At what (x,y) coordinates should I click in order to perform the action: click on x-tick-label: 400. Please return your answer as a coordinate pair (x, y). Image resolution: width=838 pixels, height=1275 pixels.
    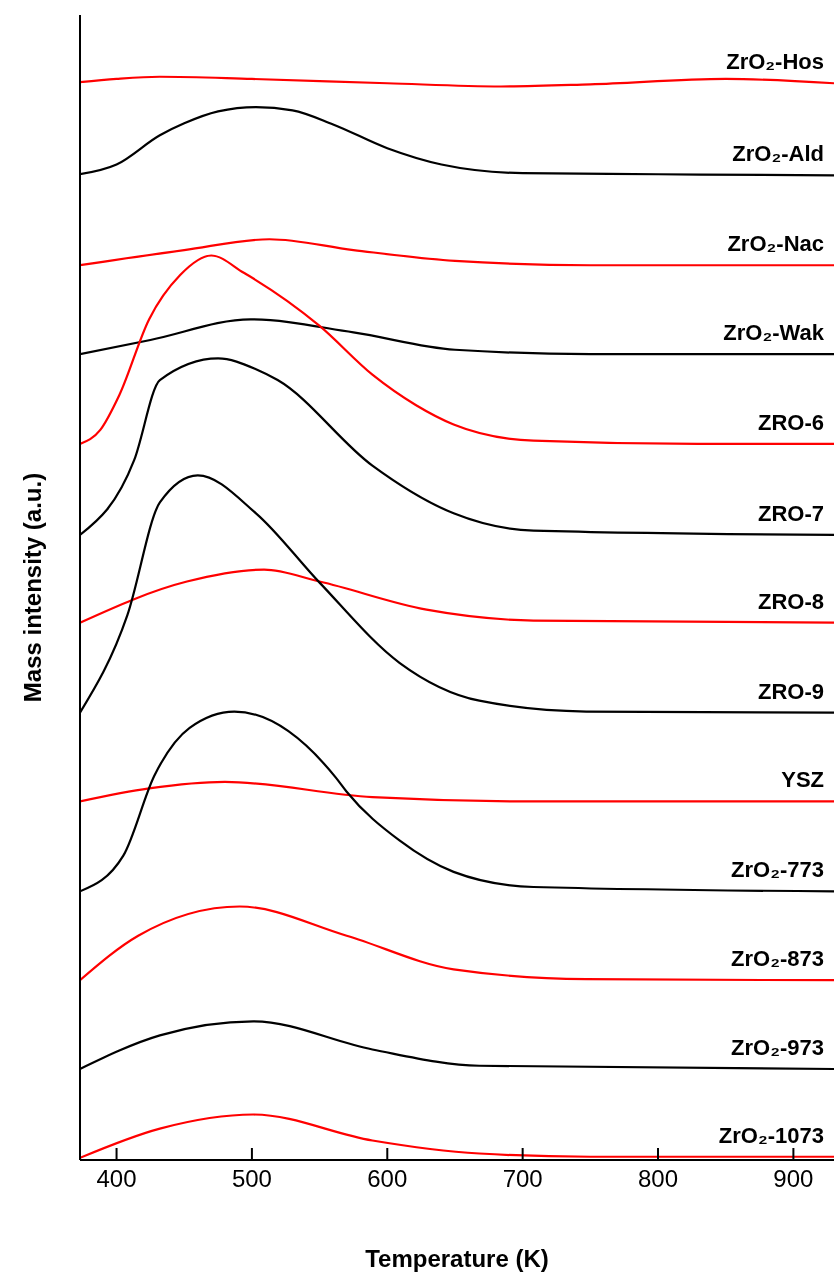
    Looking at the image, I should click on (116, 1179).